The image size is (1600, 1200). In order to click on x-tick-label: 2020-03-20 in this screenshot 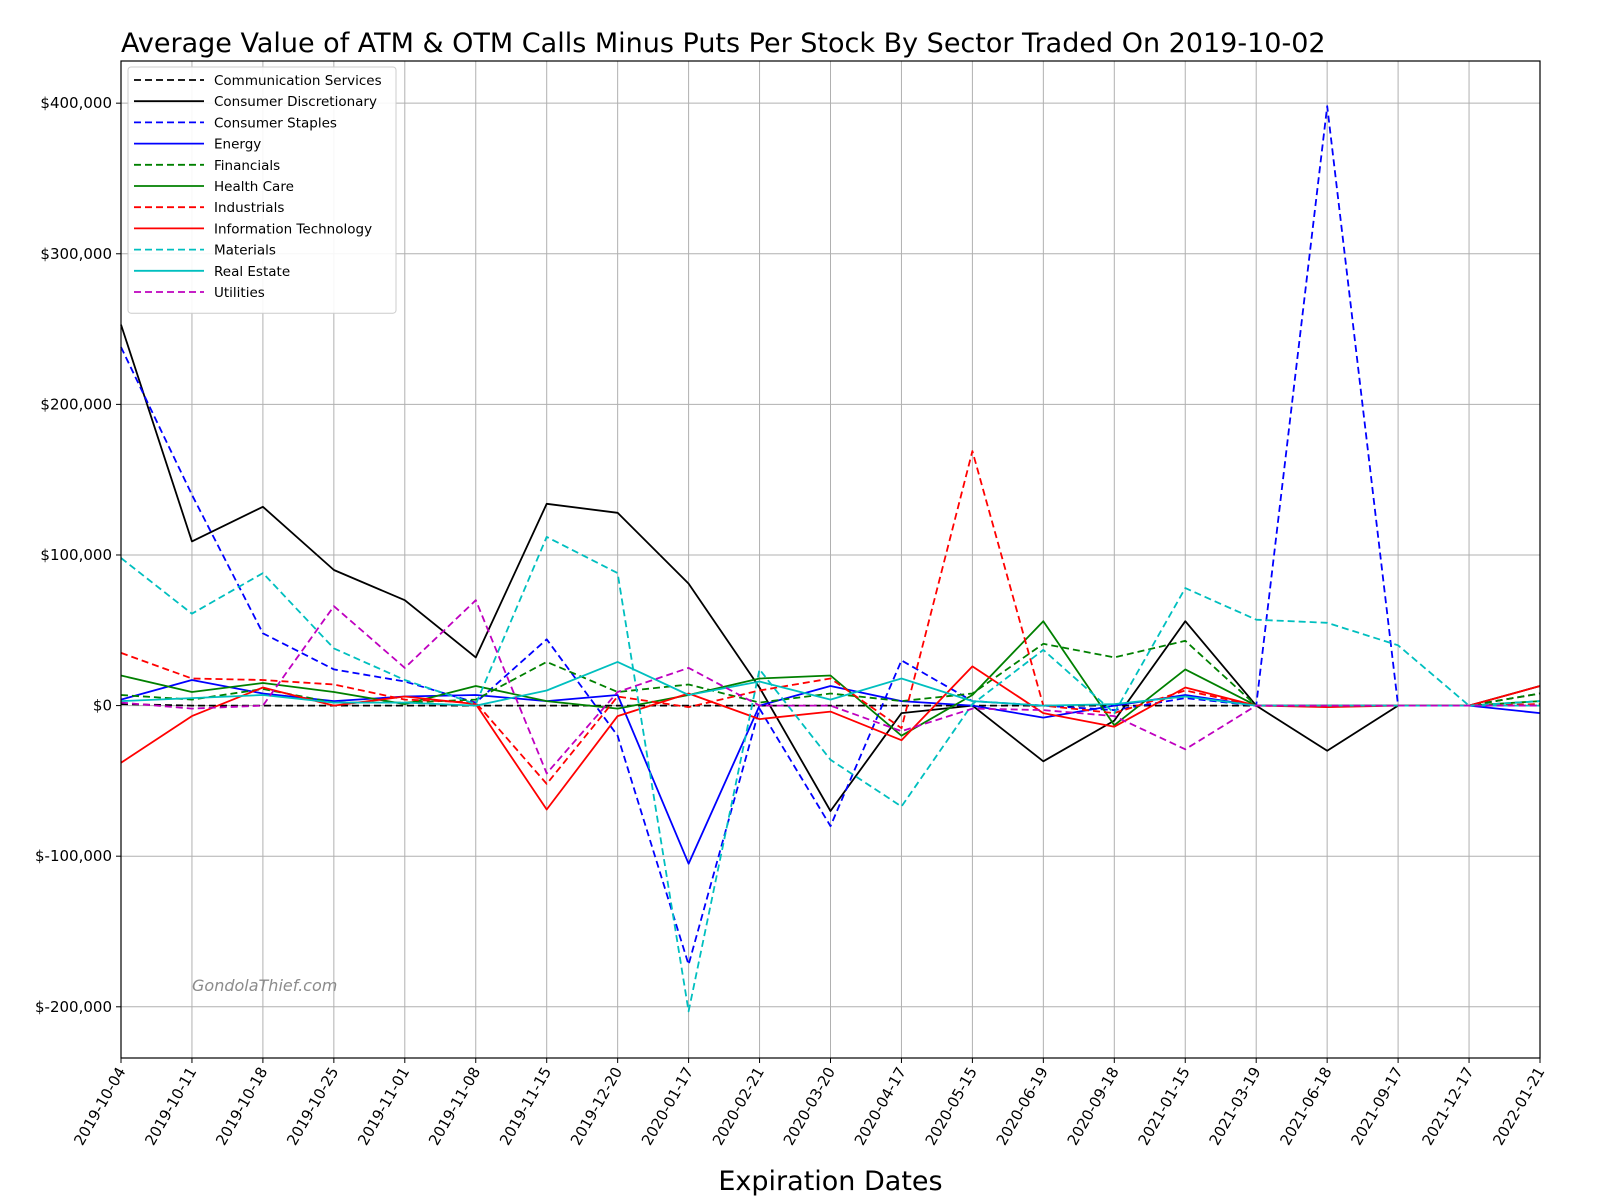, I will do `click(809, 1106)`.